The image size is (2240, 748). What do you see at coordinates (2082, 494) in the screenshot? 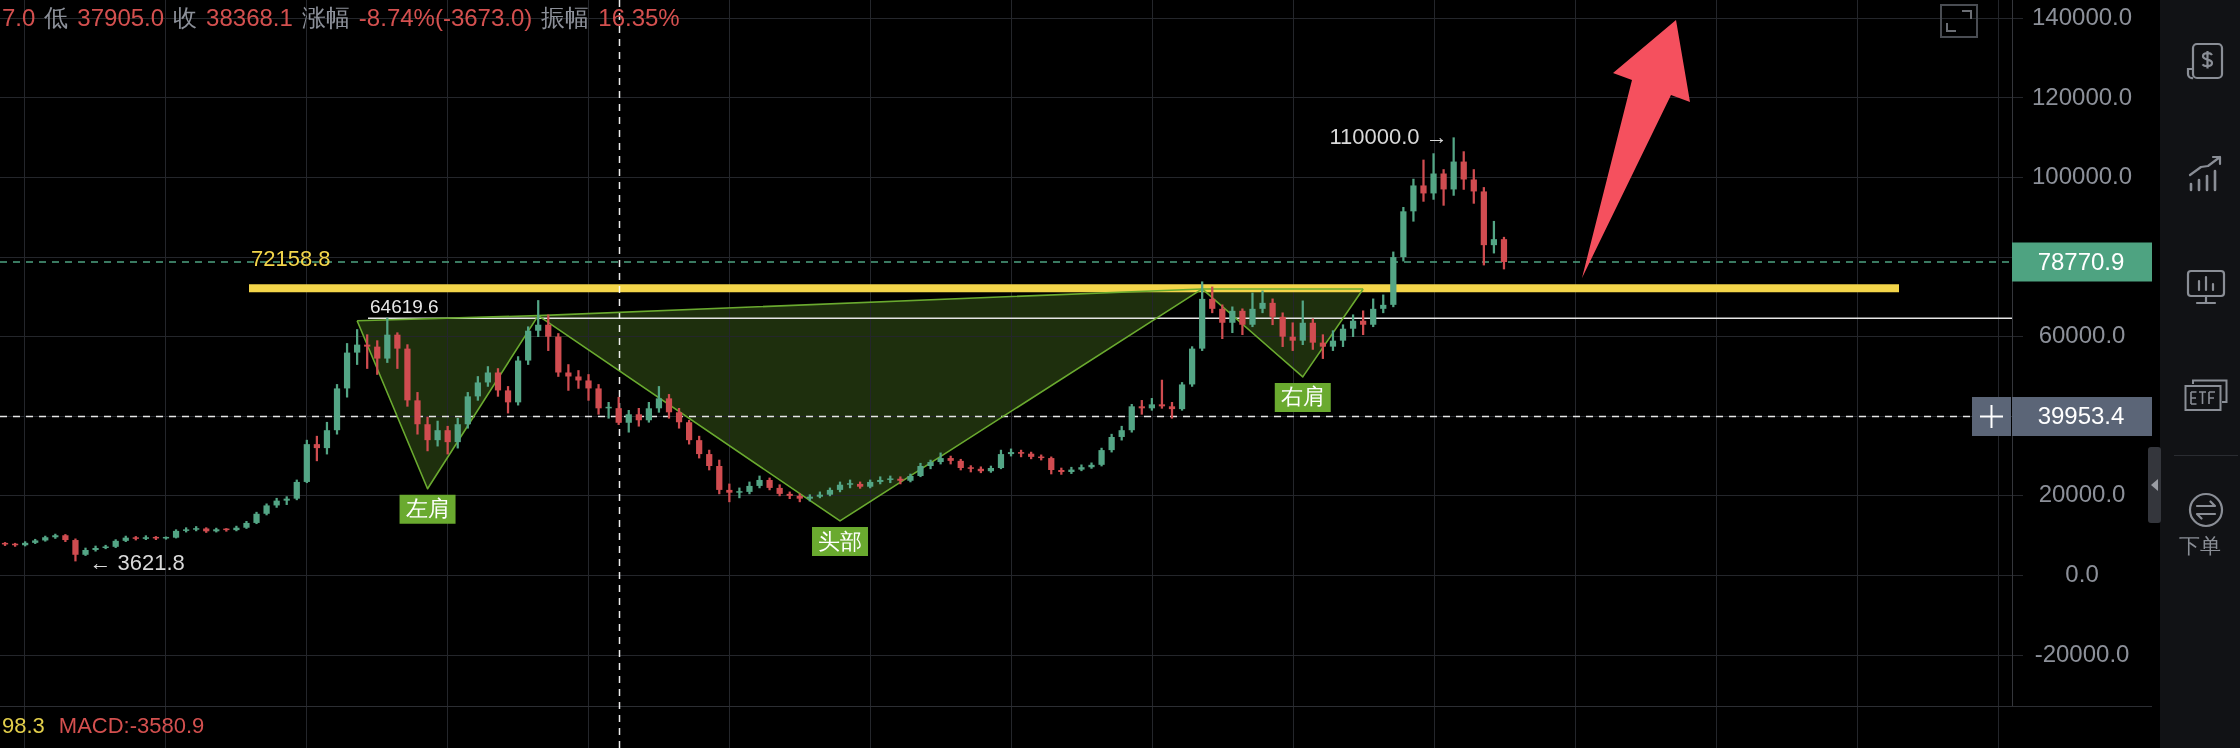
I see `y-tick-label: 20000.0` at bounding box center [2082, 494].